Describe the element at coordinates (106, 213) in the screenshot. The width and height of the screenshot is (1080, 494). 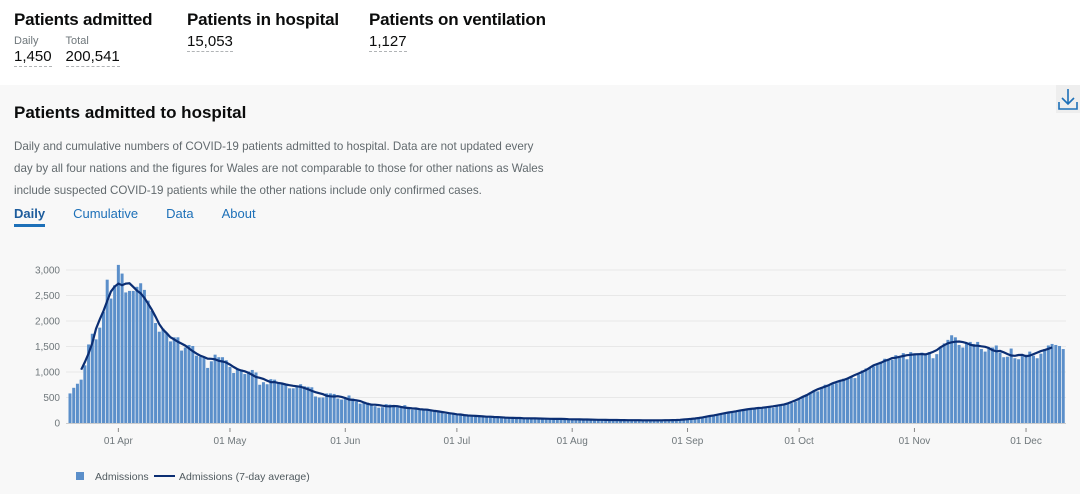
I see `tab-cumulative: Cumulative` at that location.